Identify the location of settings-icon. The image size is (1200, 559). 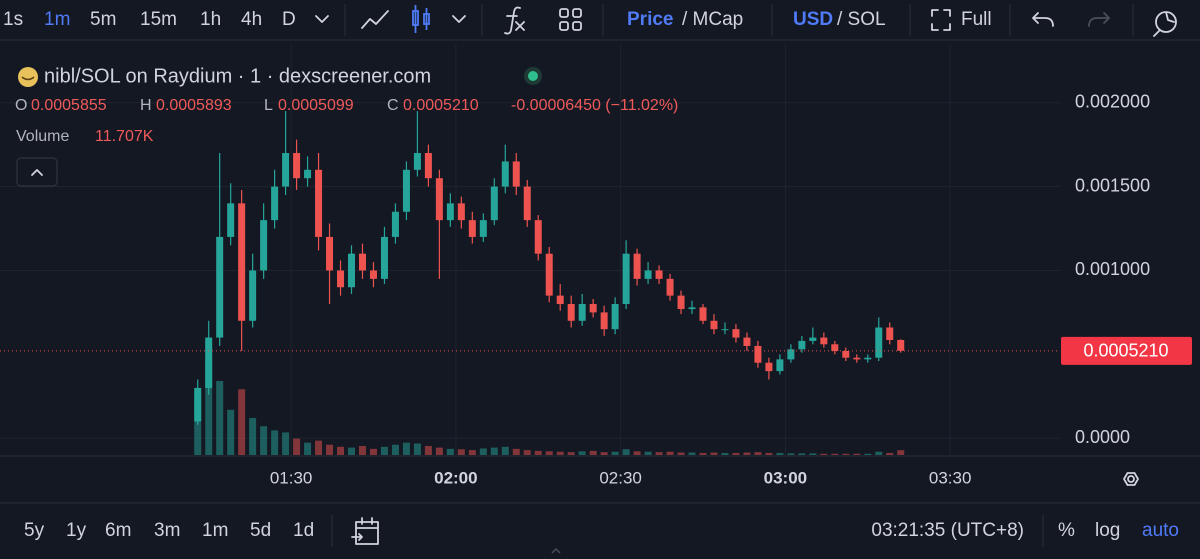
(1131, 479).